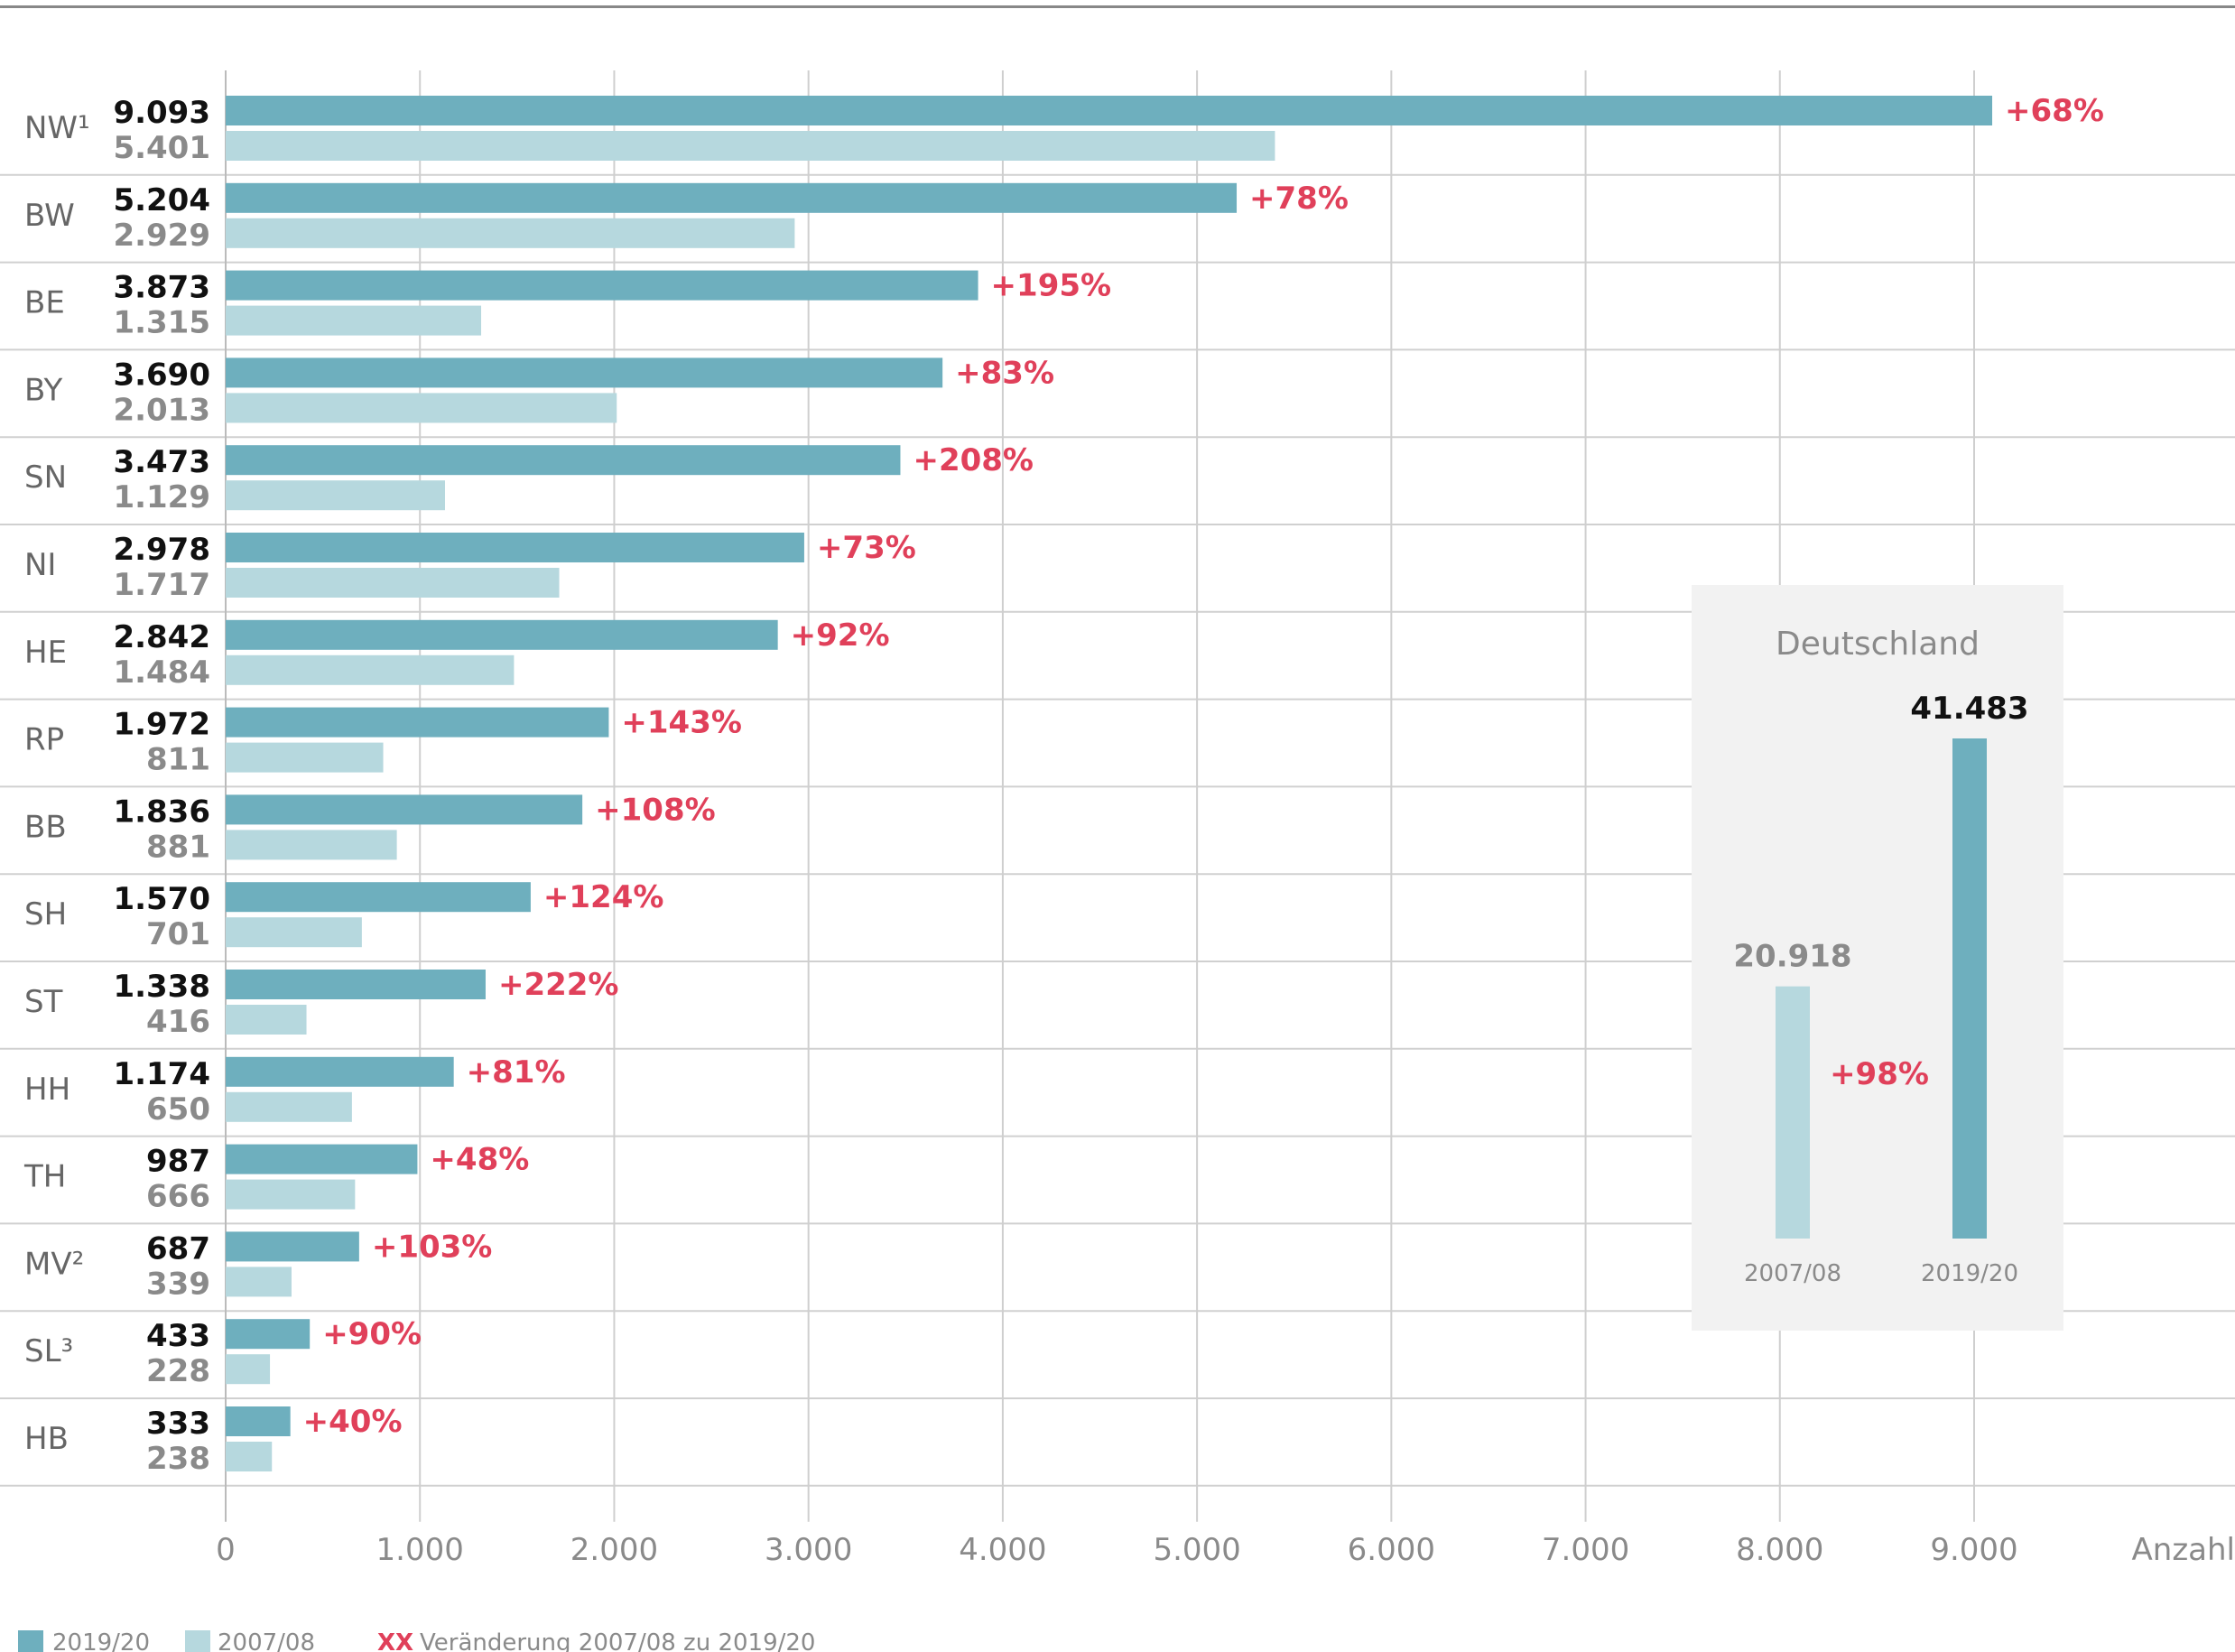 This screenshot has width=2235, height=1652. I want to click on category-label: SL³, so click(48, 1351).